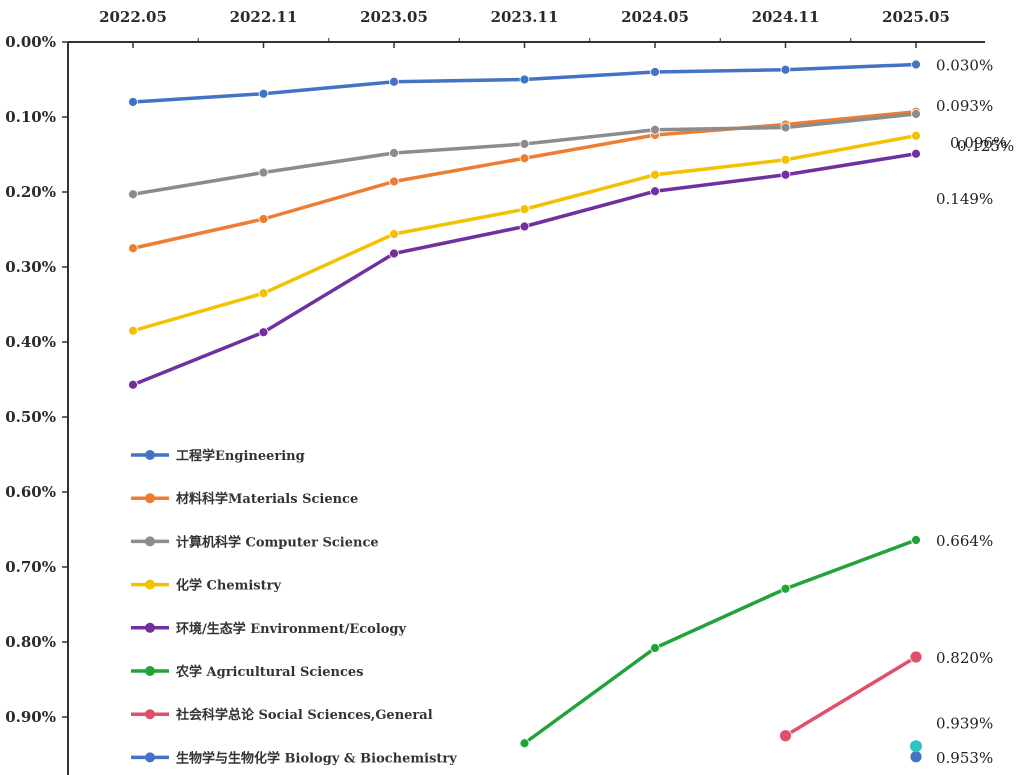 This screenshot has width=1017, height=775. I want to click on y-tick-label: 0.90%, so click(30, 717).